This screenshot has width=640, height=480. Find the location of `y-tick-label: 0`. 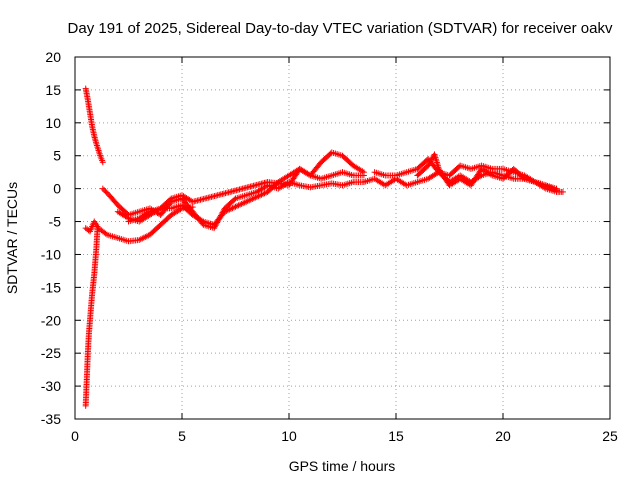

y-tick-label: 0 is located at coordinates (57, 189).